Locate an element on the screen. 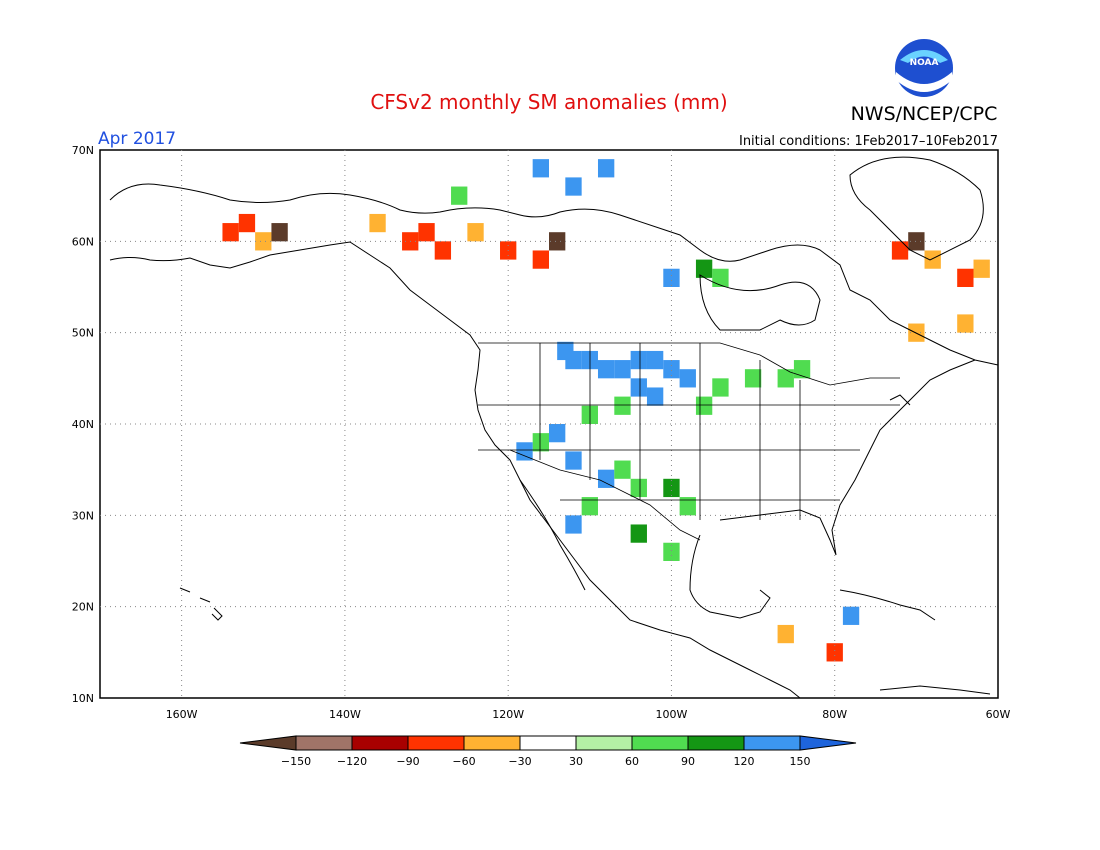 Image resolution: width=1100 pixels, height=850 pixels. lat-label: 50N is located at coordinates (83, 333).